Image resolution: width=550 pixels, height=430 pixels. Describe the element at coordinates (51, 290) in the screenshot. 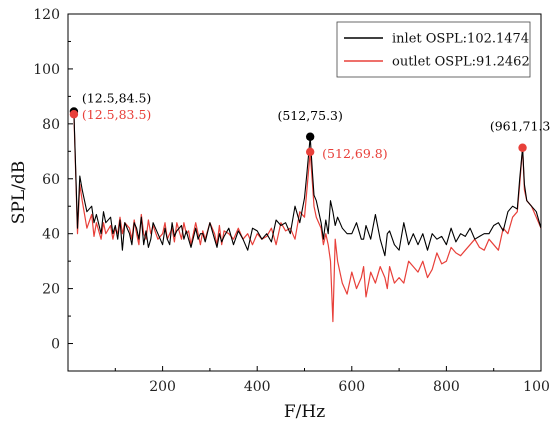

I see `y-tick-label: 20` at that location.